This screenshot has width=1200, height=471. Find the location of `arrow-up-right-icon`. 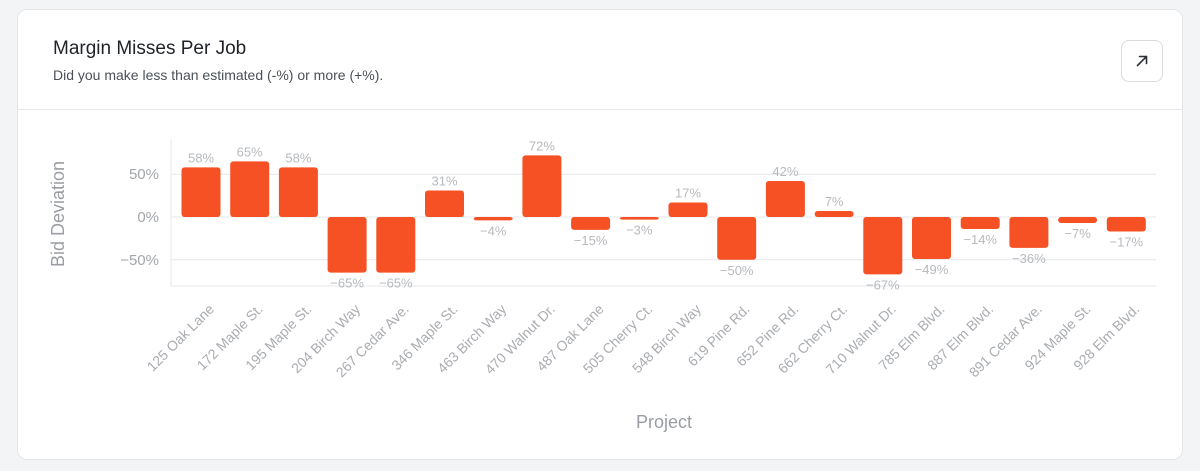

arrow-up-right-icon is located at coordinates (1142, 61).